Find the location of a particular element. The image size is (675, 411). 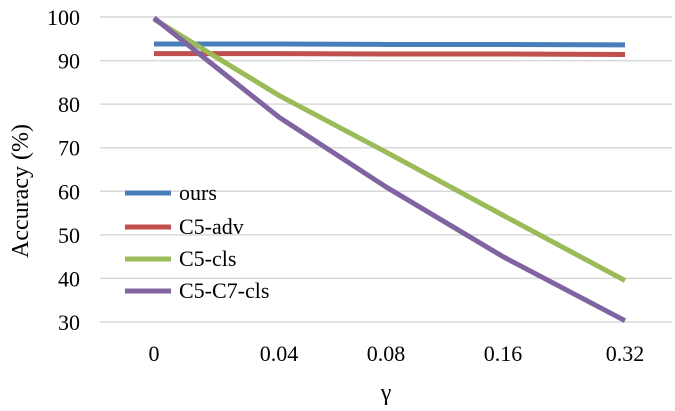

series-line-ours is located at coordinates (390, 44).